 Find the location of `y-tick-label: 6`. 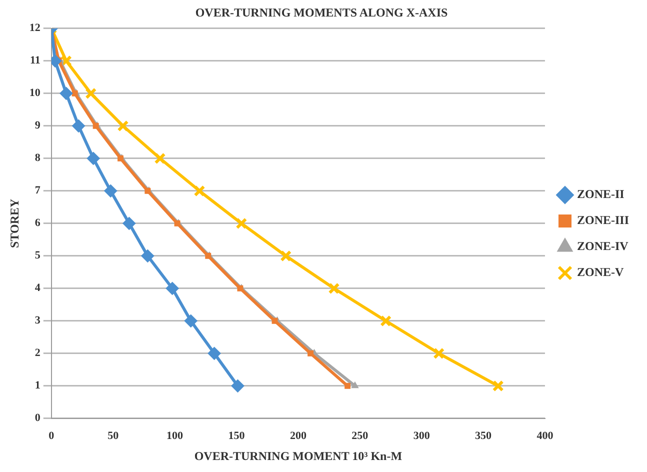

y-tick-label: 6 is located at coordinates (37, 223).